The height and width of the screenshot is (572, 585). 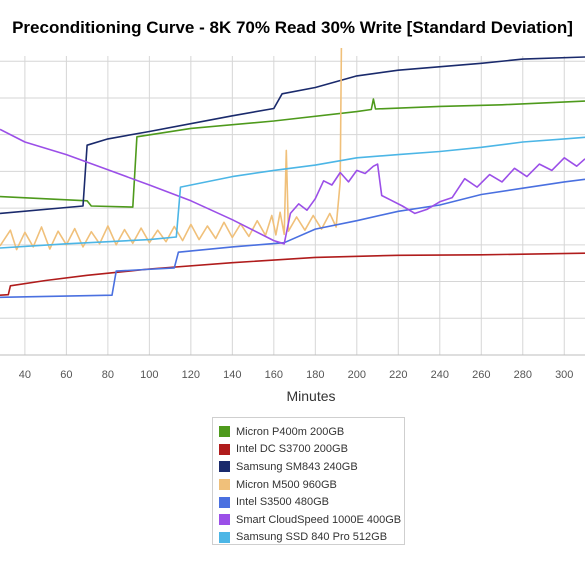 I want to click on x-tick-label: 40, so click(x=25, y=375).